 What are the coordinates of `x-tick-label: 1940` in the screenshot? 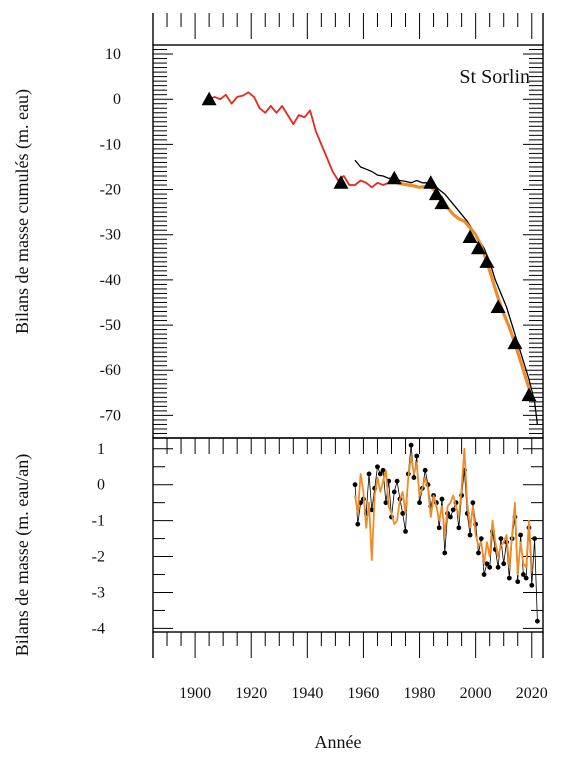 It's located at (307, 693).